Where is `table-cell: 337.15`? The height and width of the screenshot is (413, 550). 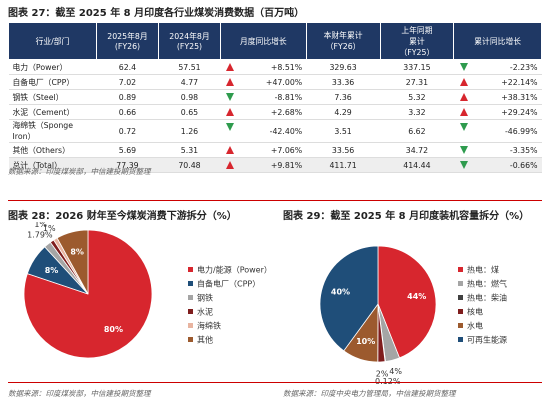
table-cell: 337.15 is located at coordinates (417, 67).